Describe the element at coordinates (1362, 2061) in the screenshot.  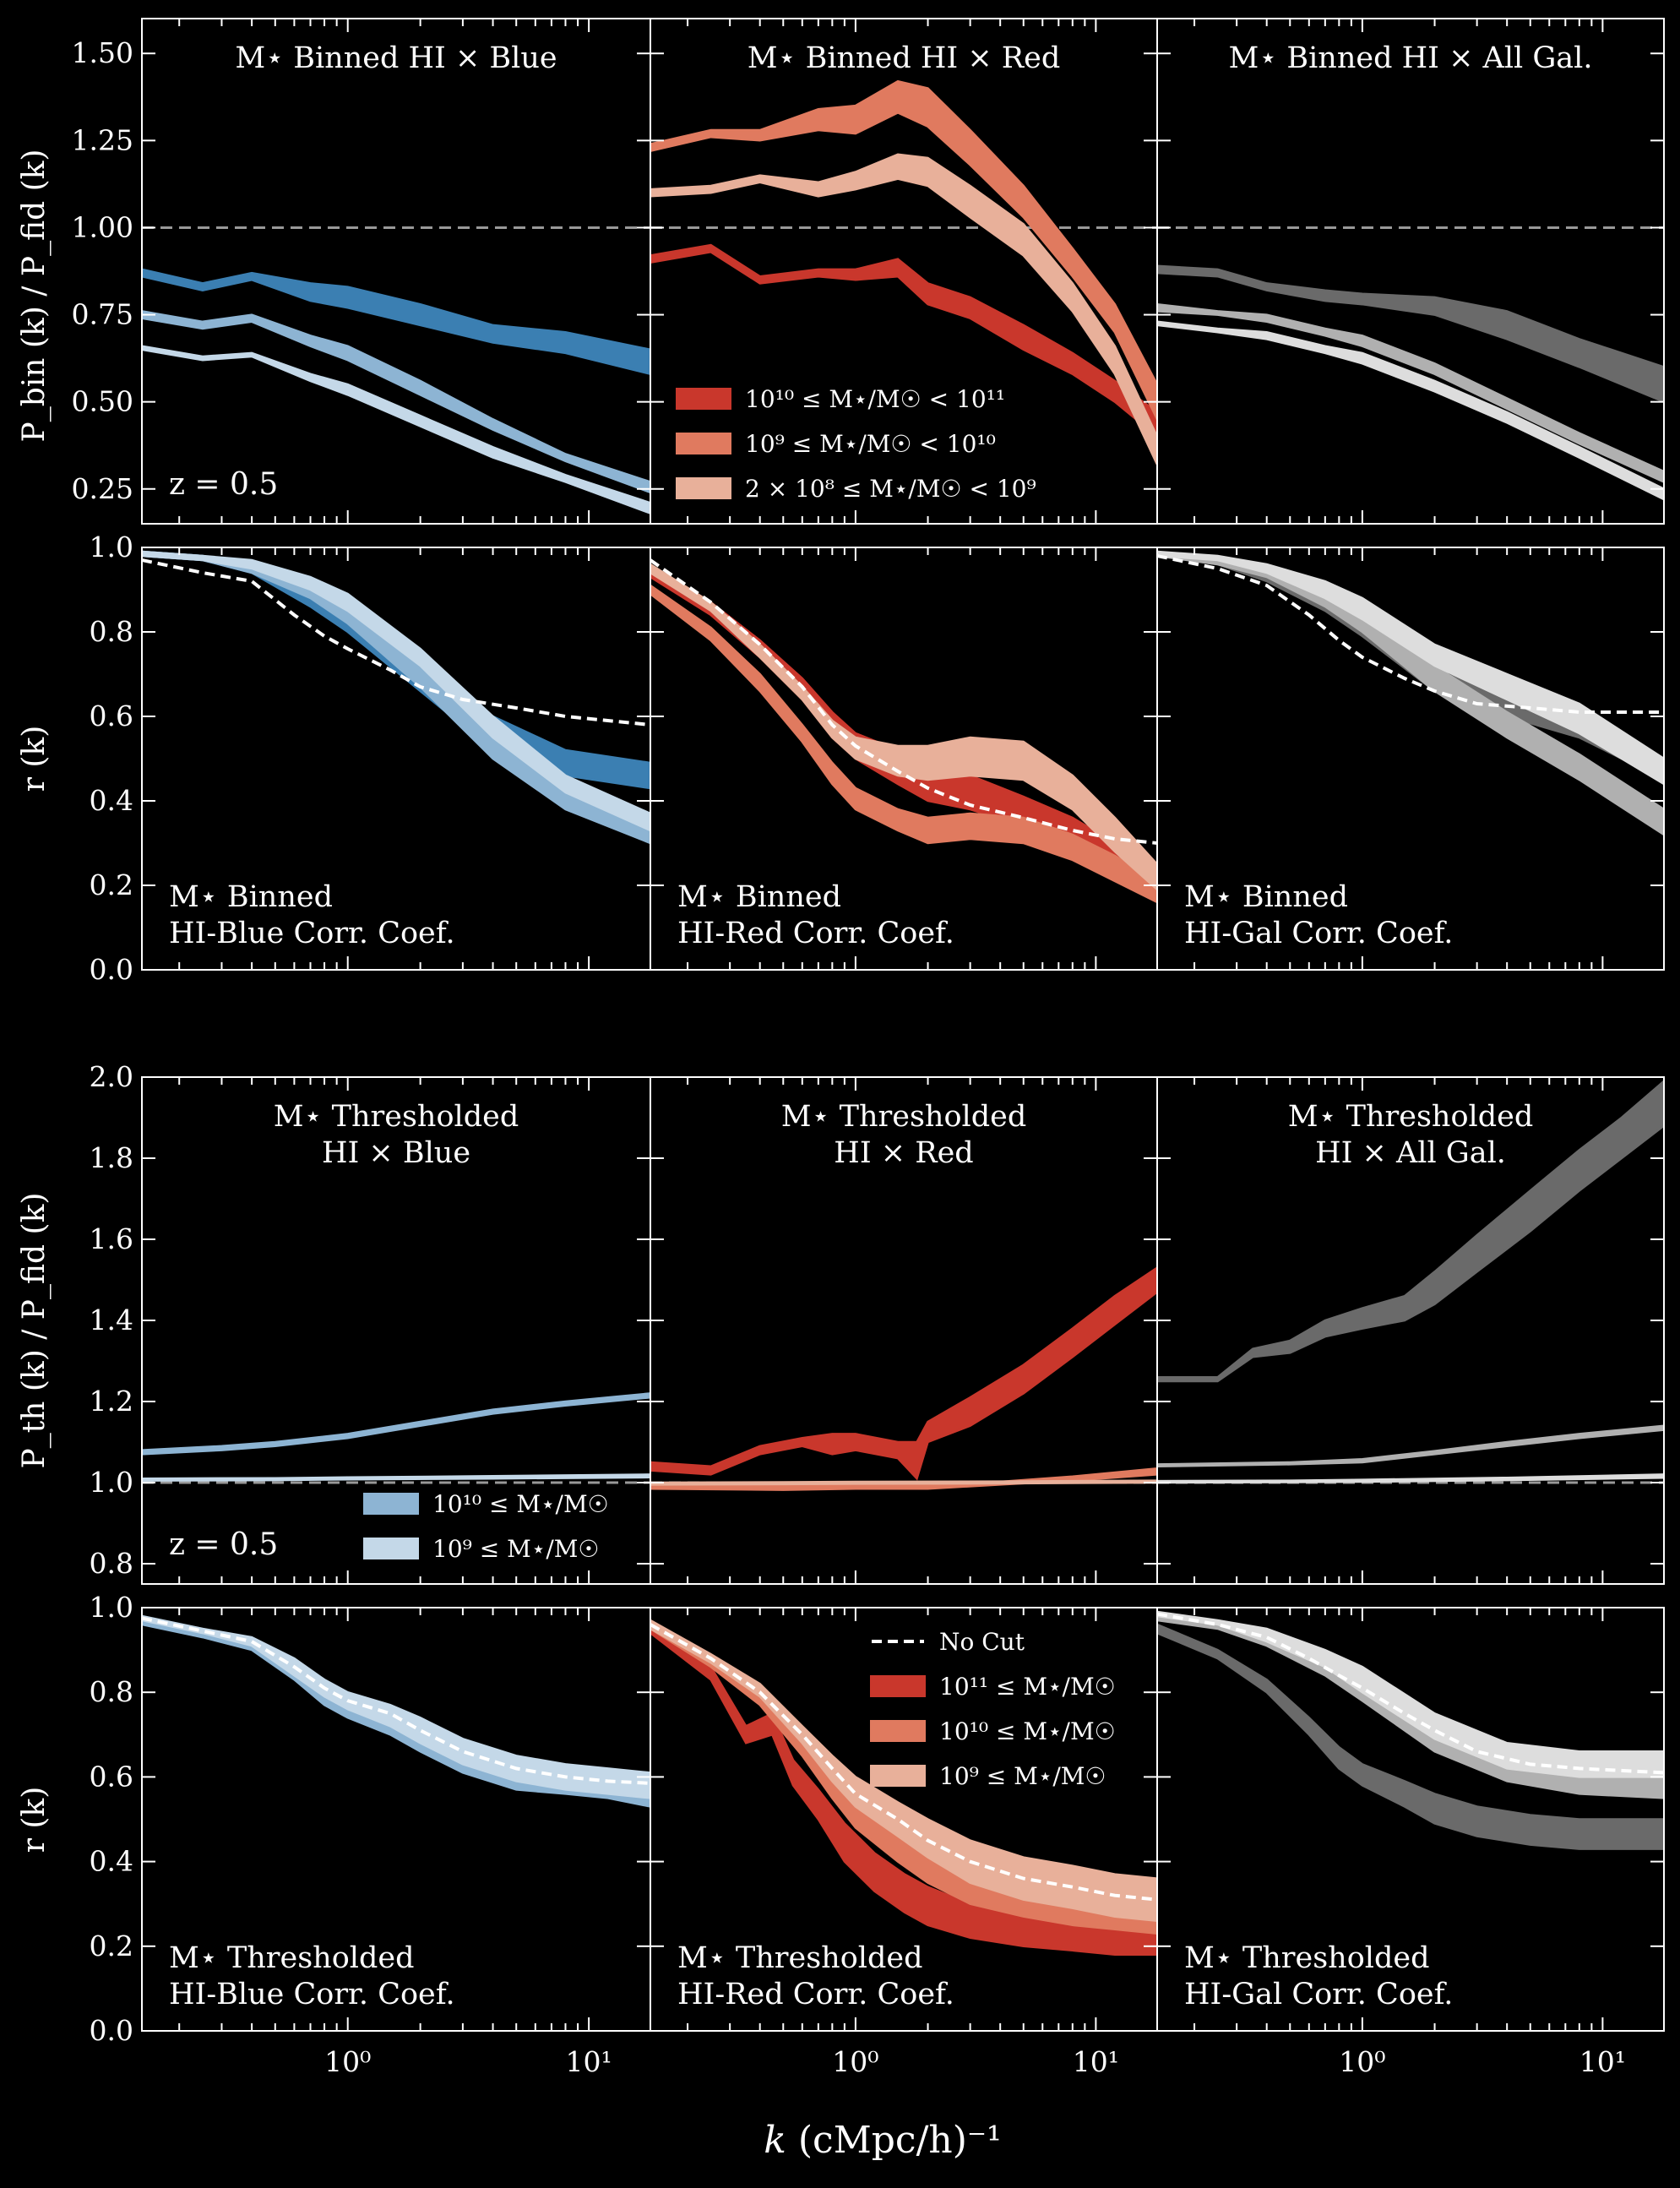
I see `x-tick-label: 10⁰` at that location.